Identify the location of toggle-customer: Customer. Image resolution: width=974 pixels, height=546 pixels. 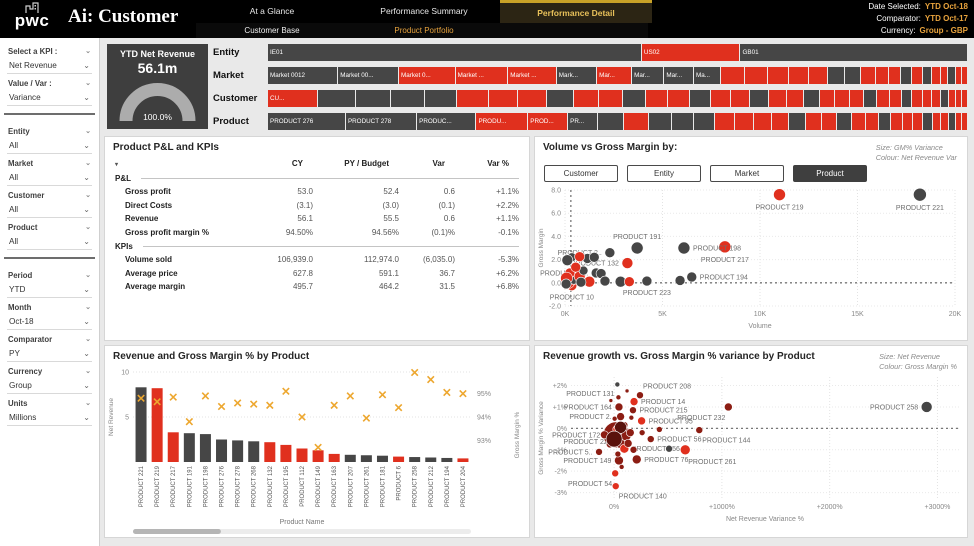
(581, 173).